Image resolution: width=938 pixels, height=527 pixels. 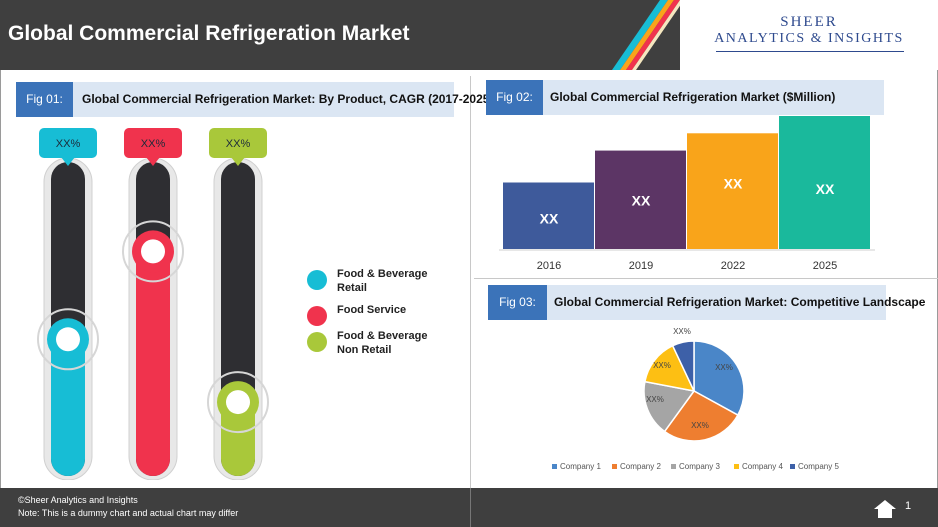 I want to click on logo-underline, so click(x=810, y=51).